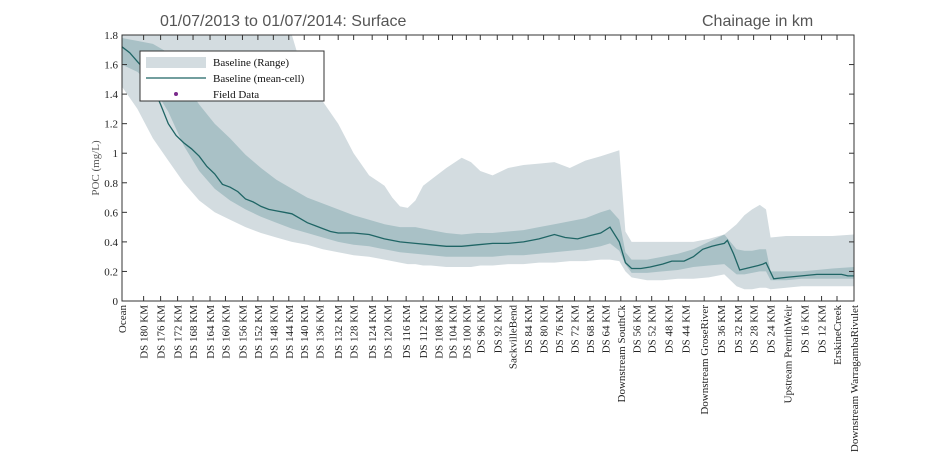 The height and width of the screenshot is (472, 945). Describe the element at coordinates (321, 332) in the screenshot. I see `x-tick-label-12: DS 136 KM` at that location.